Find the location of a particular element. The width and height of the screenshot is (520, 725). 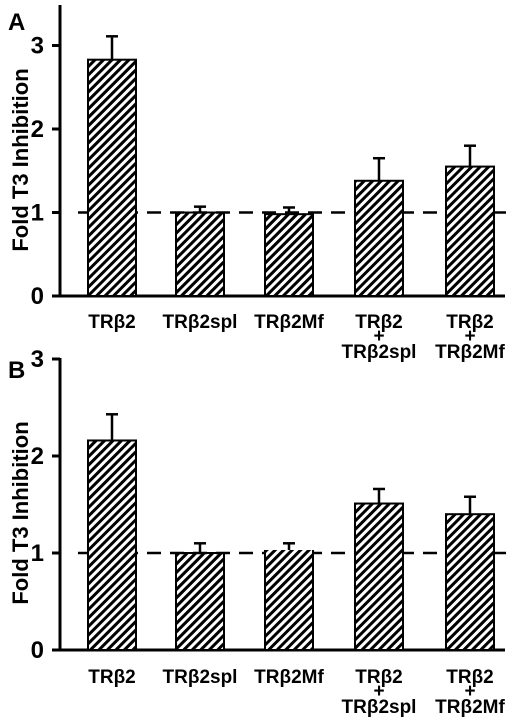

panel-a-category-label-4-line-1: TRβ2 is located at coordinates (379, 322).